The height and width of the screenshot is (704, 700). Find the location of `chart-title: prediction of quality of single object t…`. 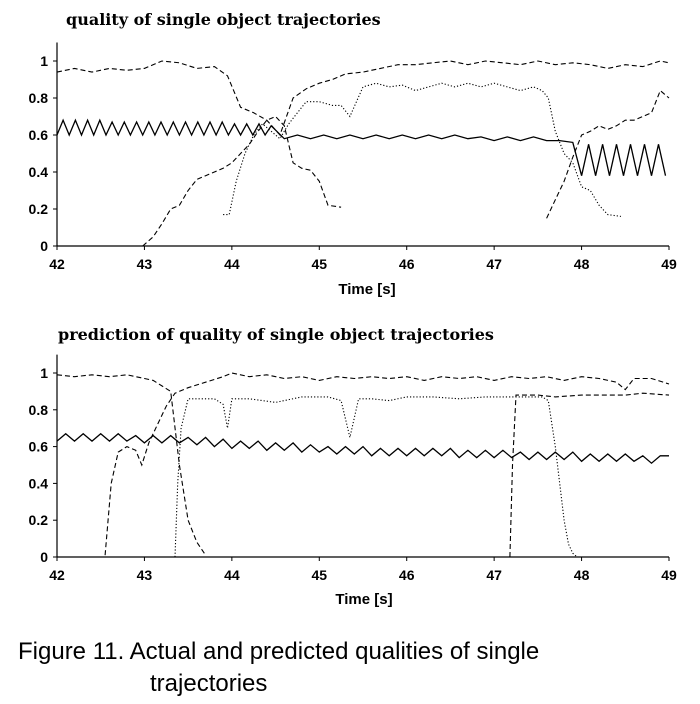

chart-title: prediction of quality of single object t… is located at coordinates (276, 334).